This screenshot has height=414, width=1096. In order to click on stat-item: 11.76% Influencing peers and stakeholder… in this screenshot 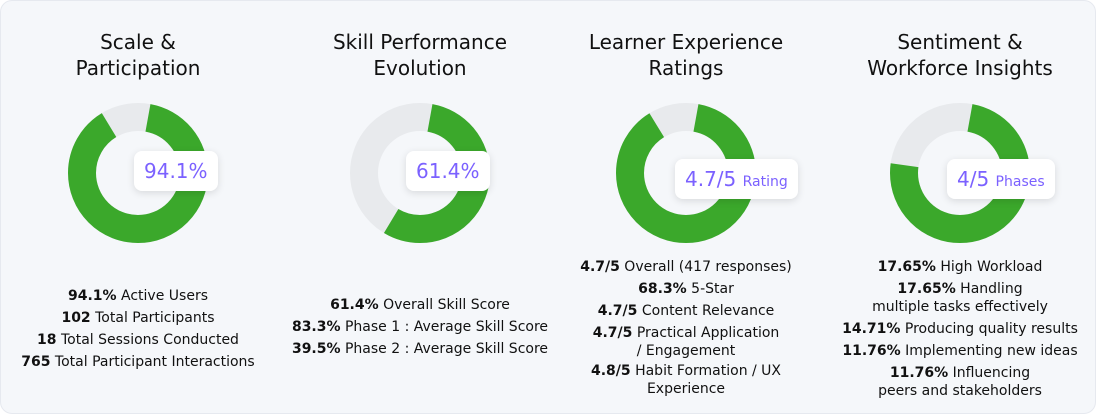, I will do `click(959, 382)`.